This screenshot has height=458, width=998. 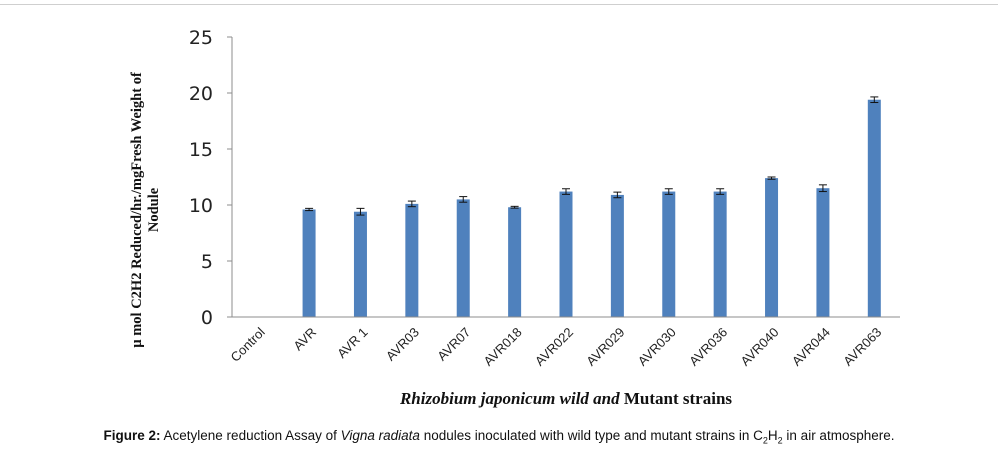 What do you see at coordinates (771, 178) in the screenshot?
I see `error-bar-avr040` at bounding box center [771, 178].